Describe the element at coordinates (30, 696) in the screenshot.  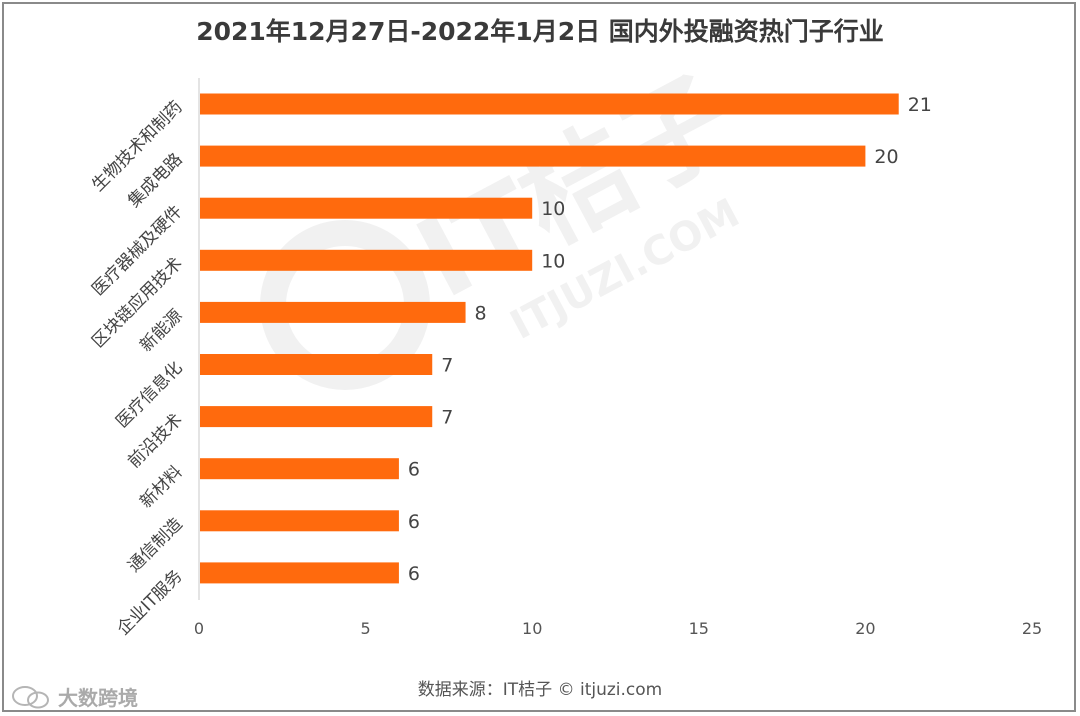
I see `wechat-icon` at that location.